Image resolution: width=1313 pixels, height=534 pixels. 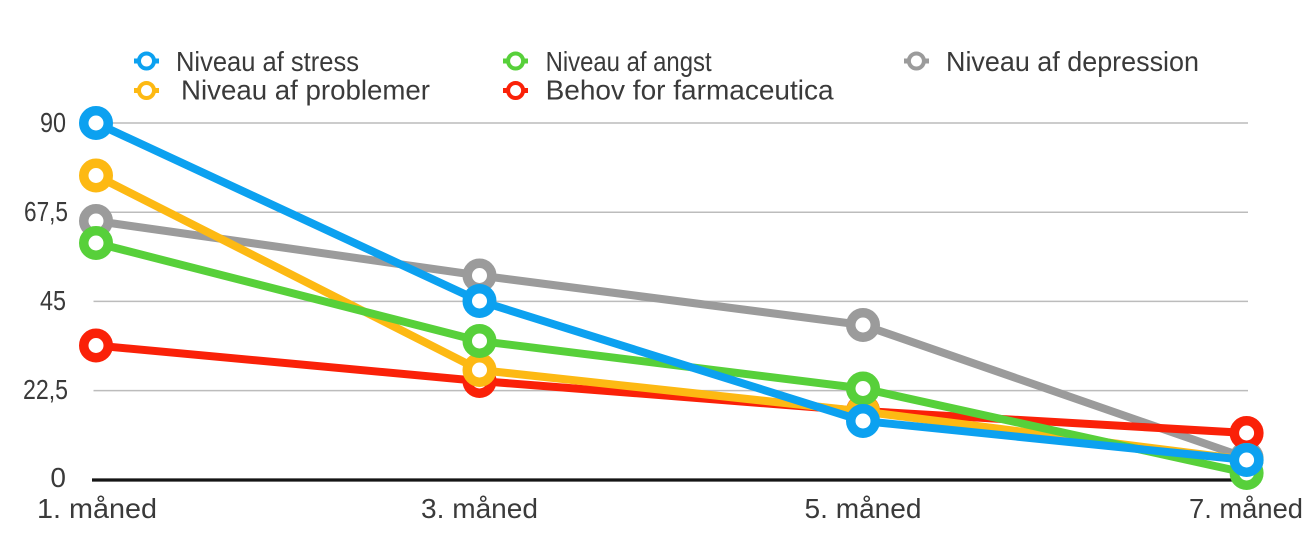 I want to click on svg-text: Niveau af angst, so click(x=629, y=61).